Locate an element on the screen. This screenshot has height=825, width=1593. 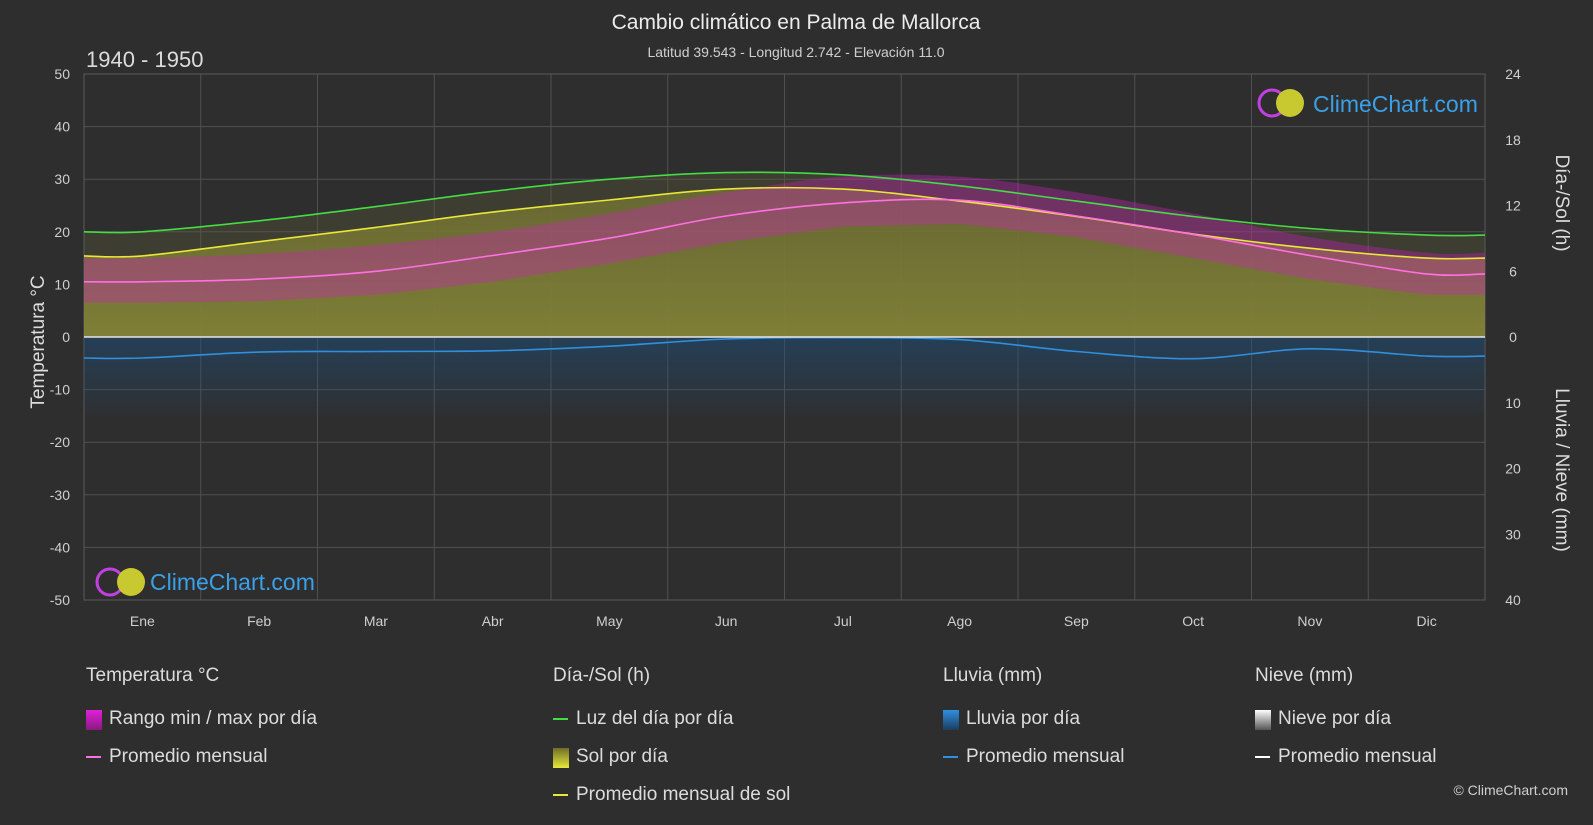
y-right-top-axis-title: Día-/Sol (h) is located at coordinates (1561, 202).